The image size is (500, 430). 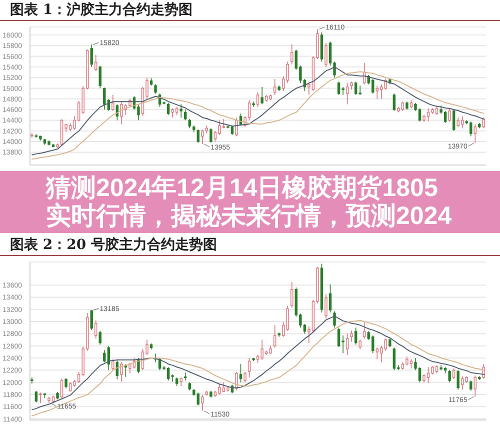 I want to click on chart-title: 图表 1：沪胶主力合约走势图, so click(x=250, y=10).